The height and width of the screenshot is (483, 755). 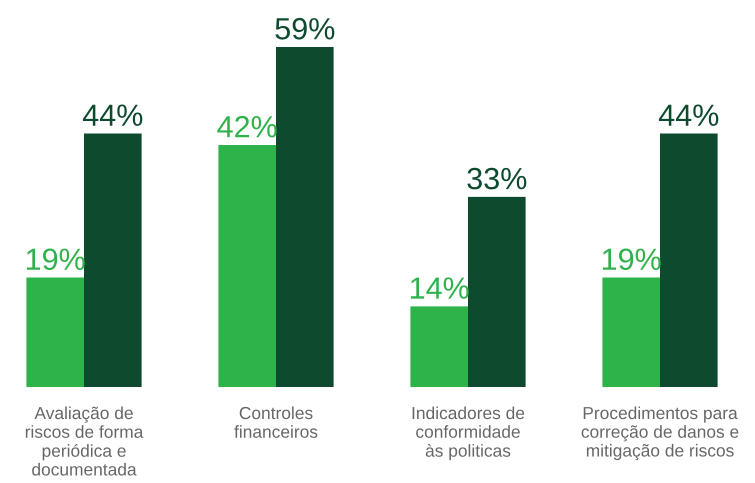 What do you see at coordinates (85, 441) in the screenshot?
I see `x-tick-label: Avaliação de riscos de forma periódica e documentada` at bounding box center [85, 441].